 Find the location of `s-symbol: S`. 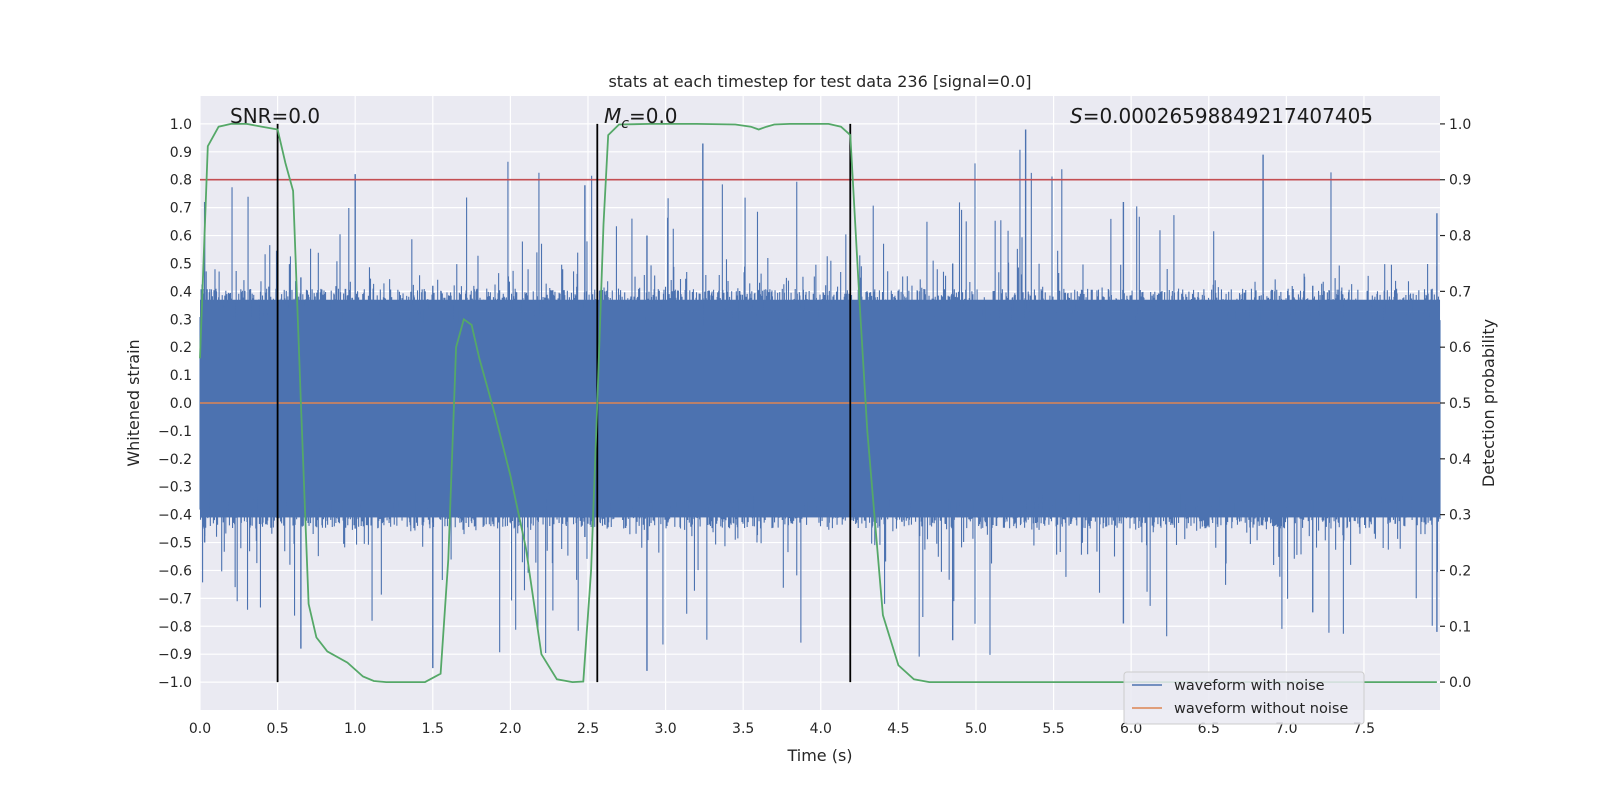

s-symbol: S is located at coordinates (1076, 116).